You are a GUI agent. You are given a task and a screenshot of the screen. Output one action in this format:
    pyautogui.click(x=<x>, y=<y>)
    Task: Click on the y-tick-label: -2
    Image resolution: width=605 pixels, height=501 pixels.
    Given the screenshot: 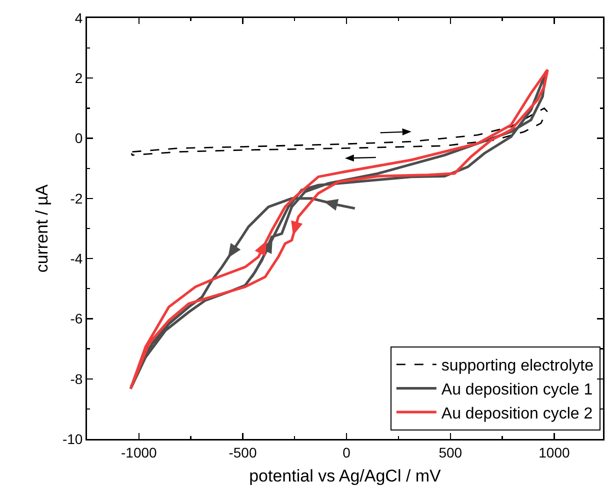 What is the action you would take?
    pyautogui.click(x=76, y=198)
    